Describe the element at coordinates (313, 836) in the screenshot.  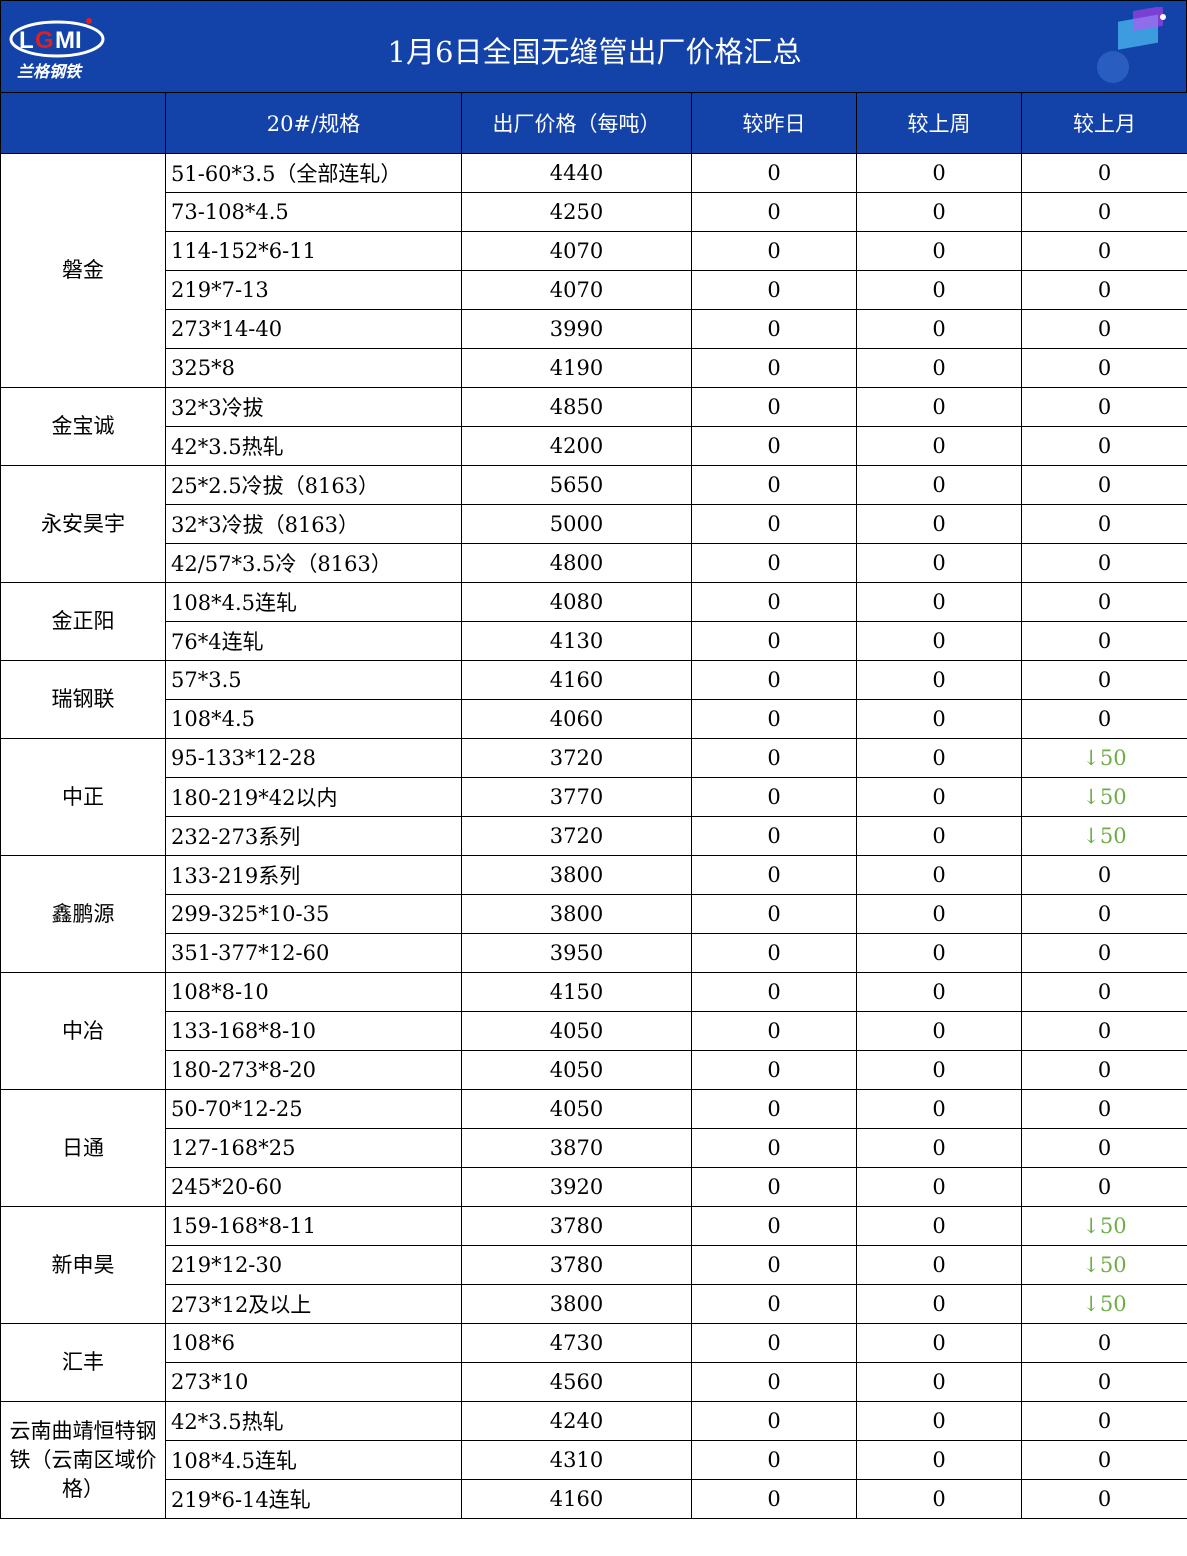
I see `spec-cell: 232-273系列` at that location.